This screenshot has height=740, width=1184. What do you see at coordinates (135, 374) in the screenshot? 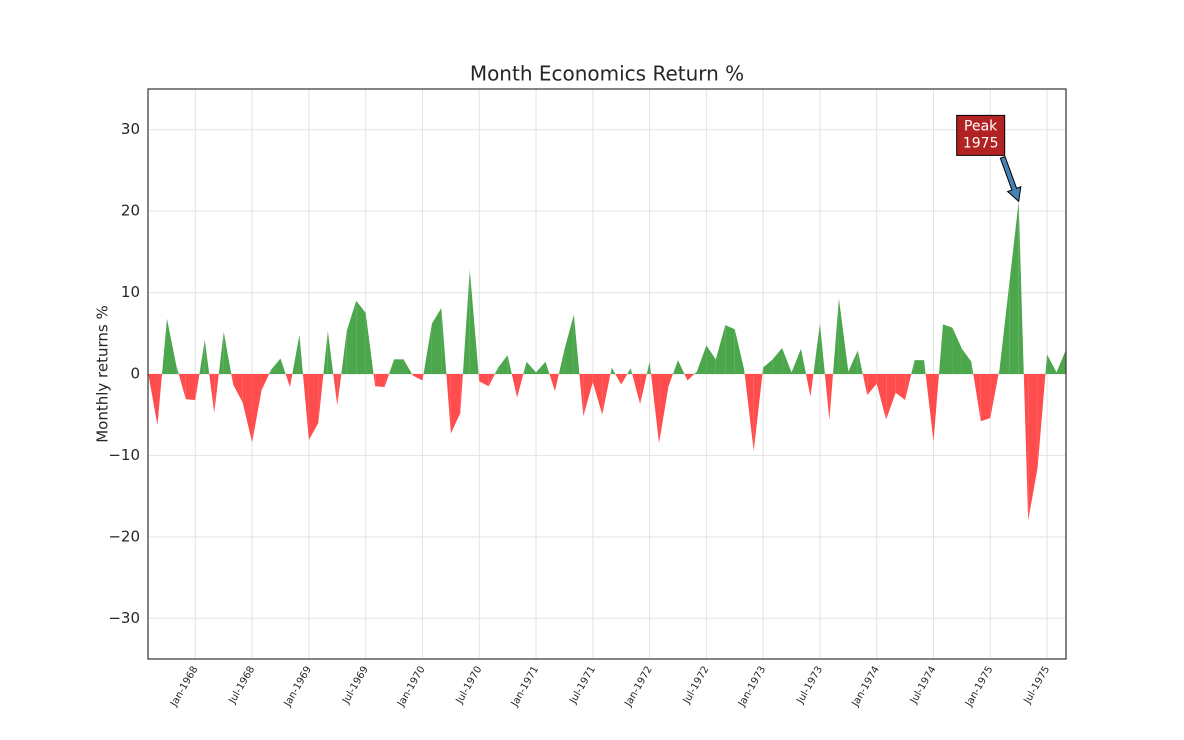
I see `y-tick-label: 0` at bounding box center [135, 374].